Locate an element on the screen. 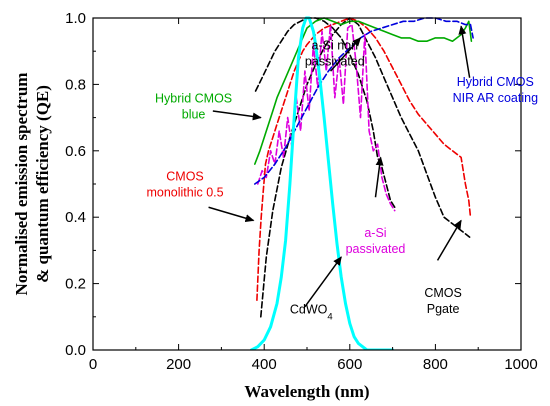 The height and width of the screenshot is (406, 550). annotation: CdWO4 is located at coordinates (316, 289).